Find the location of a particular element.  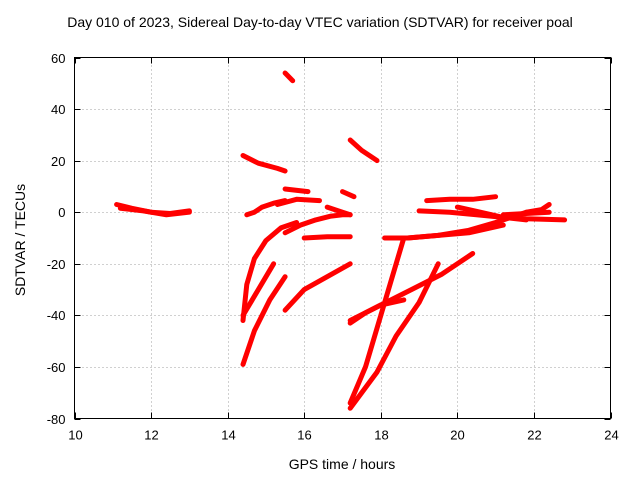

y-tick-label: 60 is located at coordinates (58, 58).